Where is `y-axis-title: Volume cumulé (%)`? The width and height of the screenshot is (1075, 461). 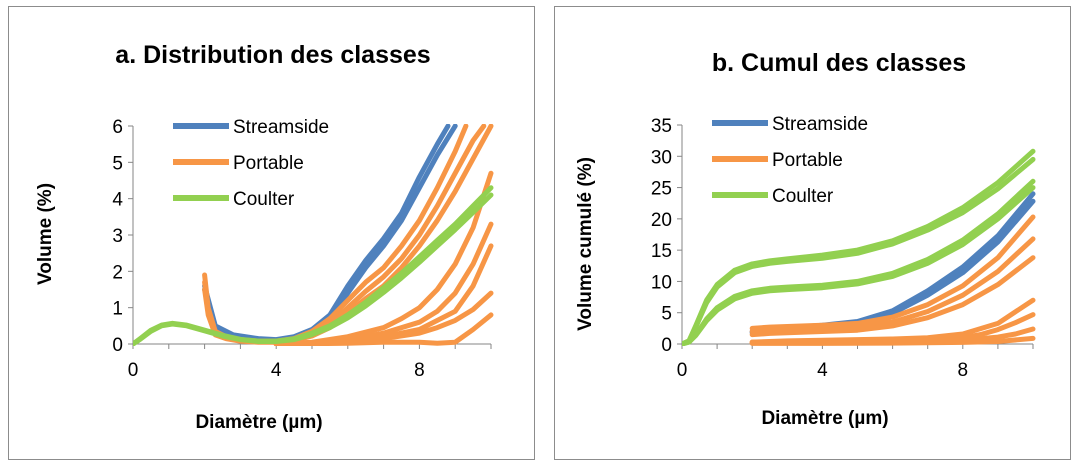 y-axis-title: Volume cumulé (%) is located at coordinates (585, 244).